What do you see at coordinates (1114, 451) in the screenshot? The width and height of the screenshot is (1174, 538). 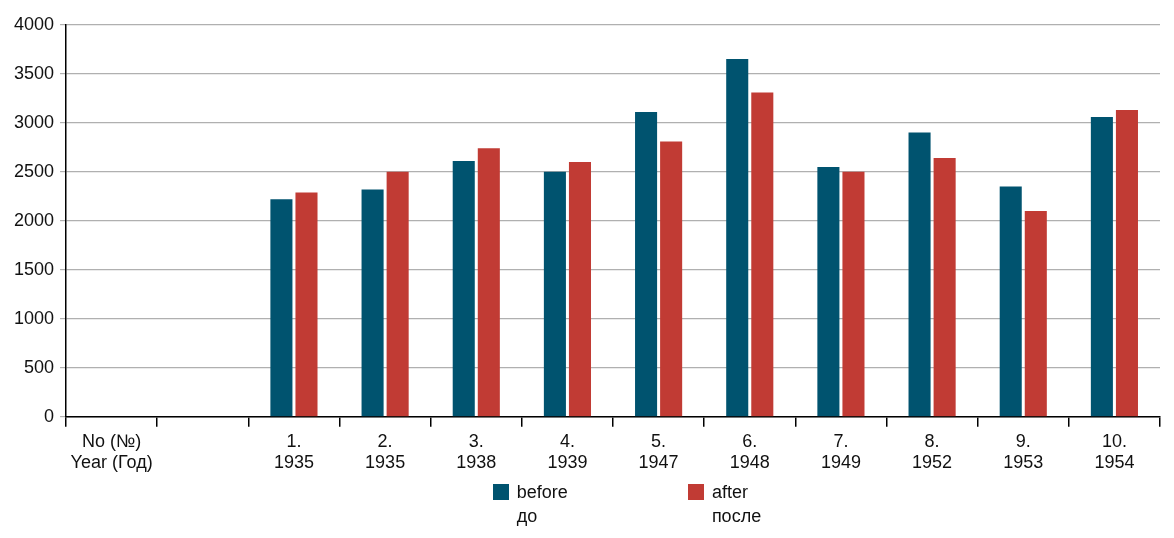 I see `x-tick-label: 10. 1954` at bounding box center [1114, 451].